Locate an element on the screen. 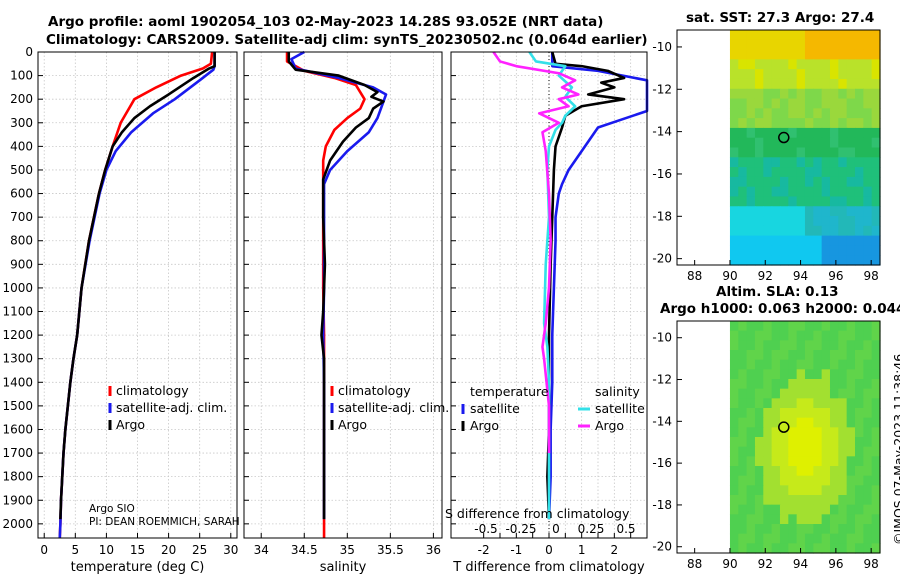 The height and width of the screenshot is (580, 900). x-tick-label: 92 is located at coordinates (765, 564).